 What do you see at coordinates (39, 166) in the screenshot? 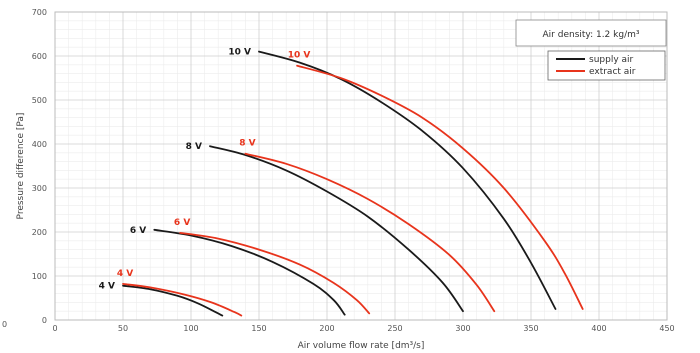
I see `y-tick-labels: 0 100 200 300 400 500 600 700` at bounding box center [39, 166].